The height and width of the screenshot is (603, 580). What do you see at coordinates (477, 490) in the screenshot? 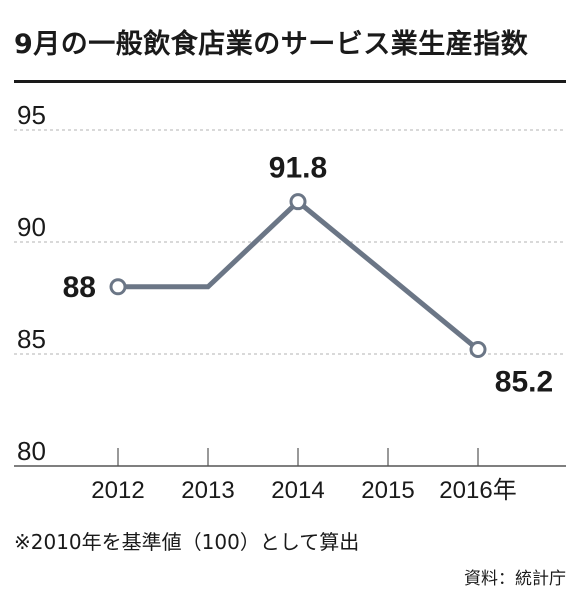
I see `x-tick-label: 2016年` at bounding box center [477, 490].